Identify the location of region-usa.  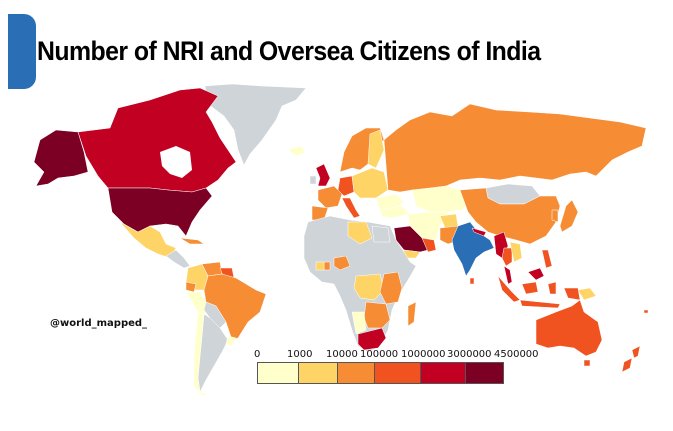
(160, 212).